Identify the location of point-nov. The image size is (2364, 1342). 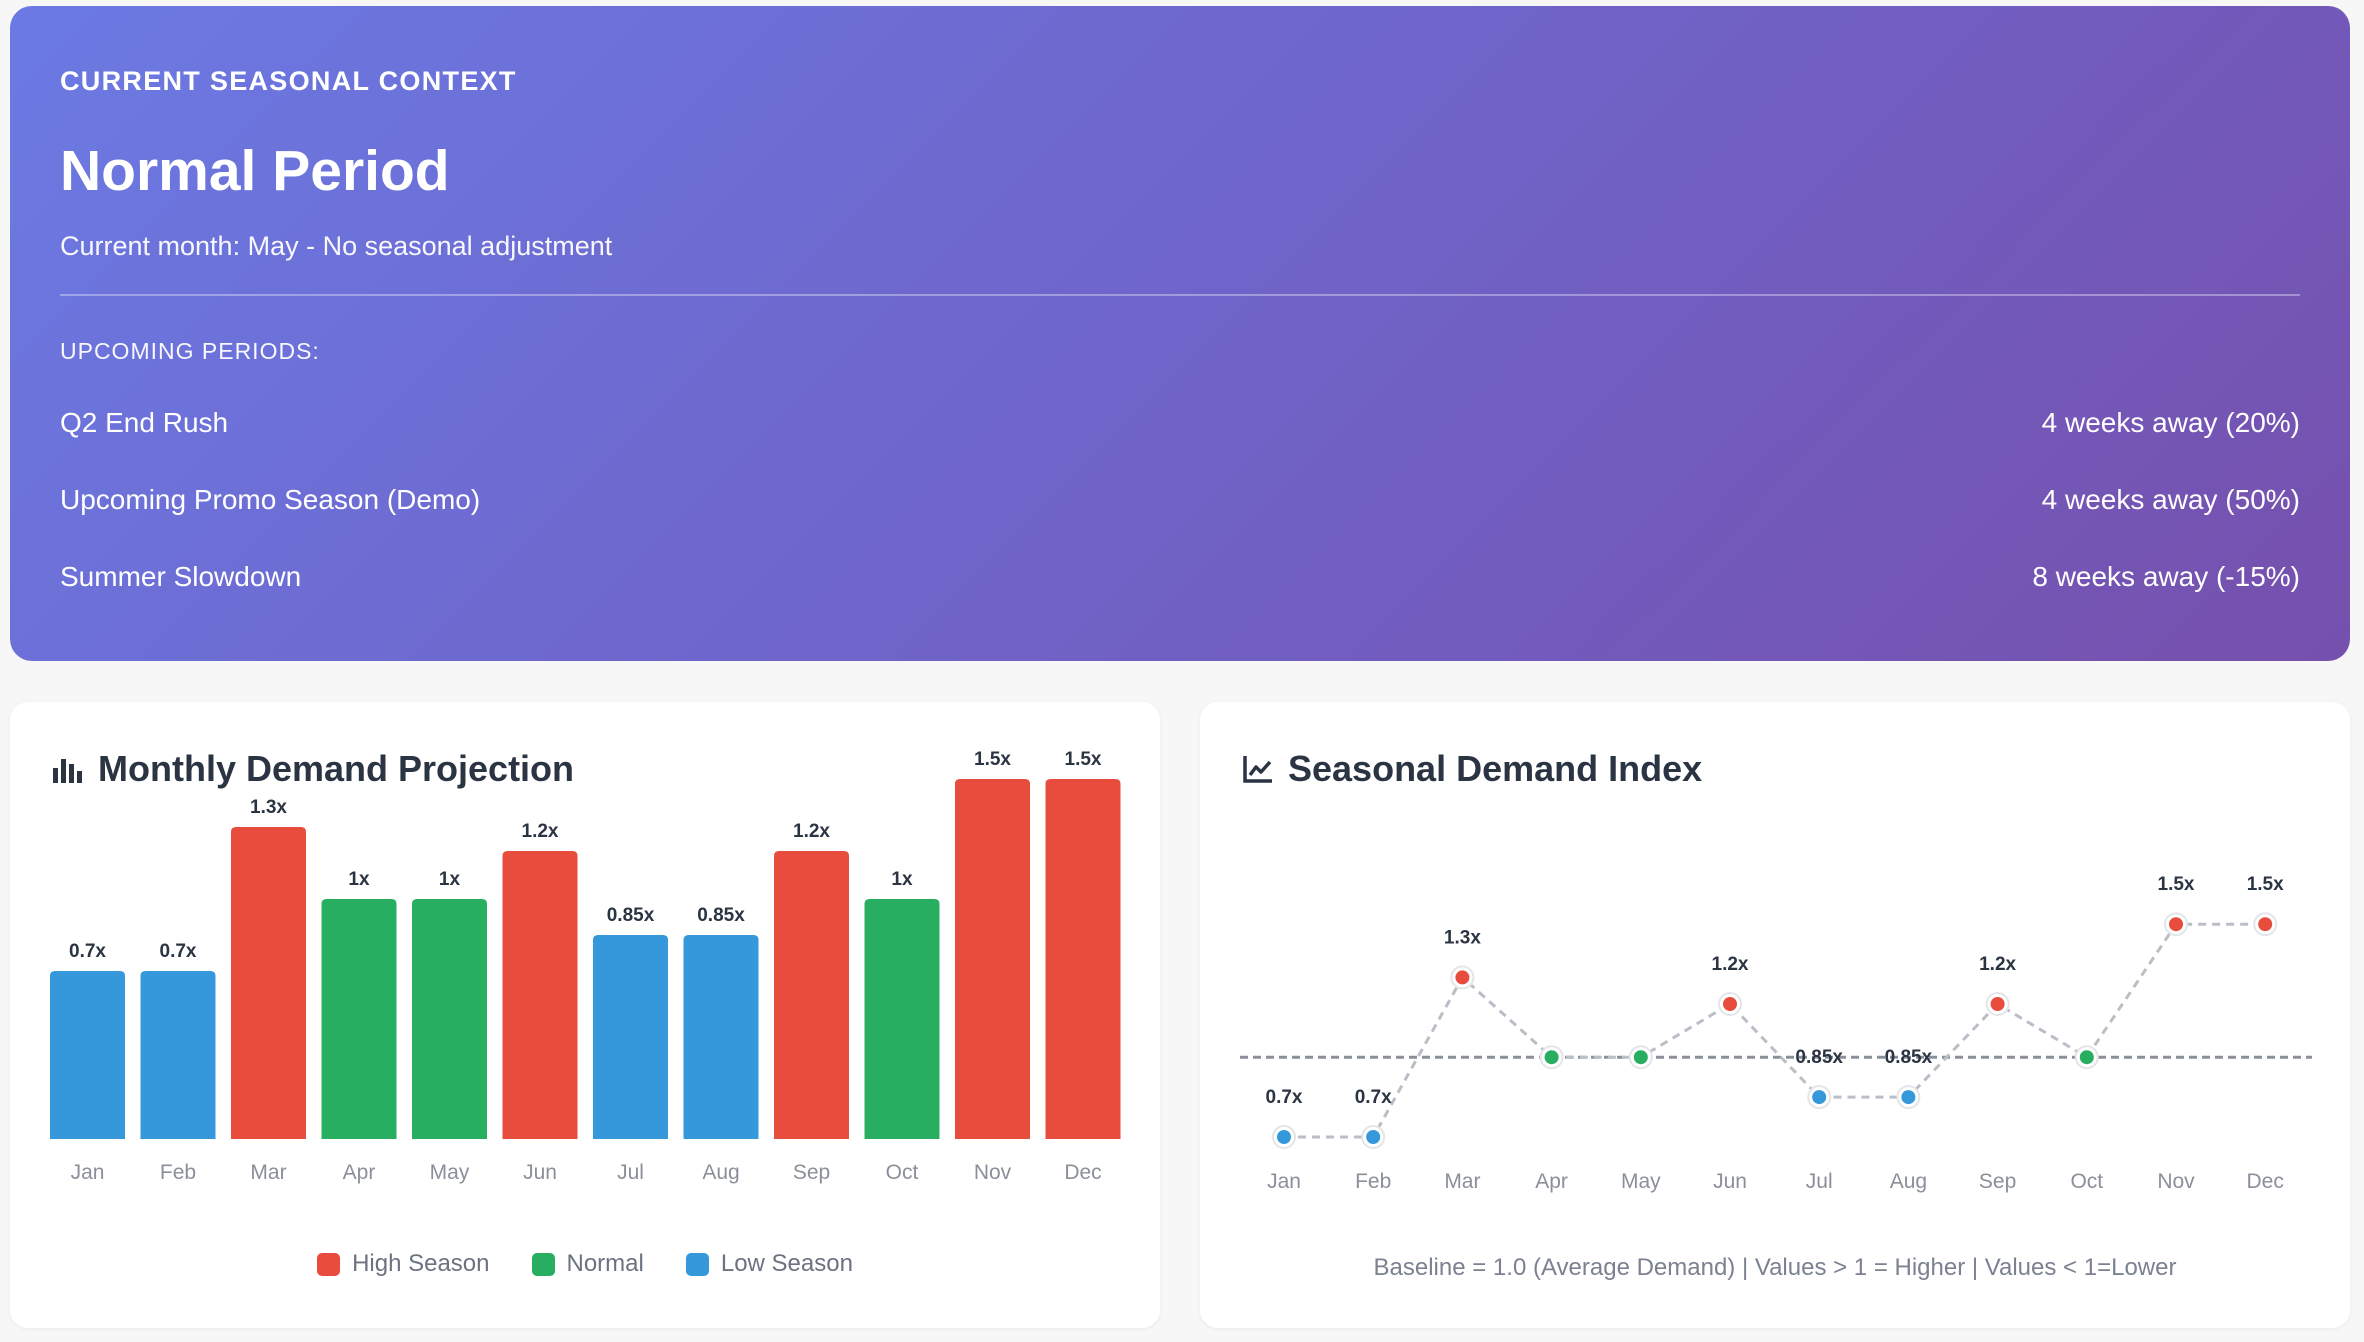
(2176, 924).